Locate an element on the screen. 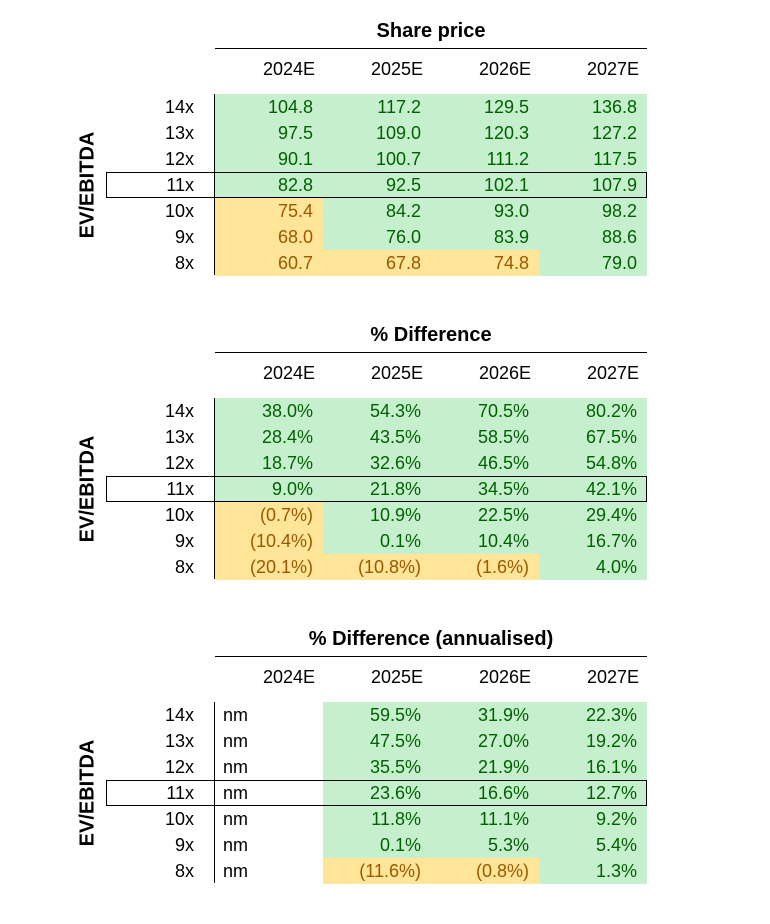 This screenshot has width=770, height=924. table-cell: 16.7% is located at coordinates (593, 541).